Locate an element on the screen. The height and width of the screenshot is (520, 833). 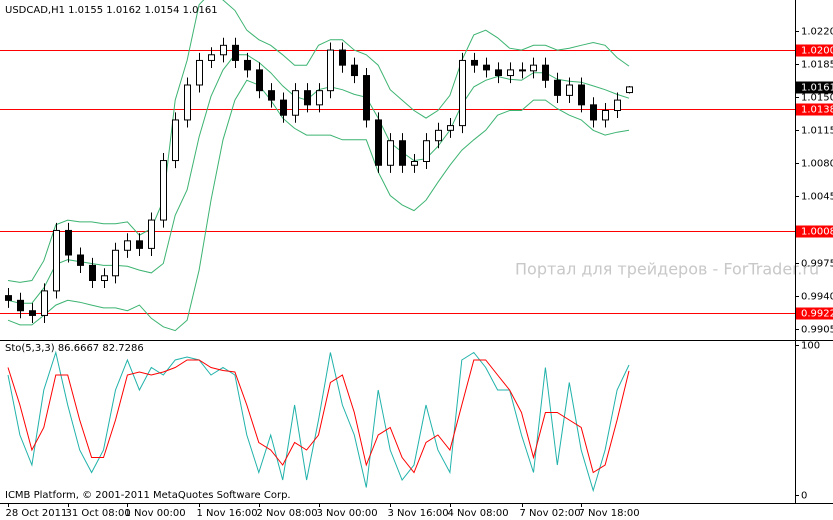
x-tick-label: 3 Nov 00:00 is located at coordinates (347, 513).